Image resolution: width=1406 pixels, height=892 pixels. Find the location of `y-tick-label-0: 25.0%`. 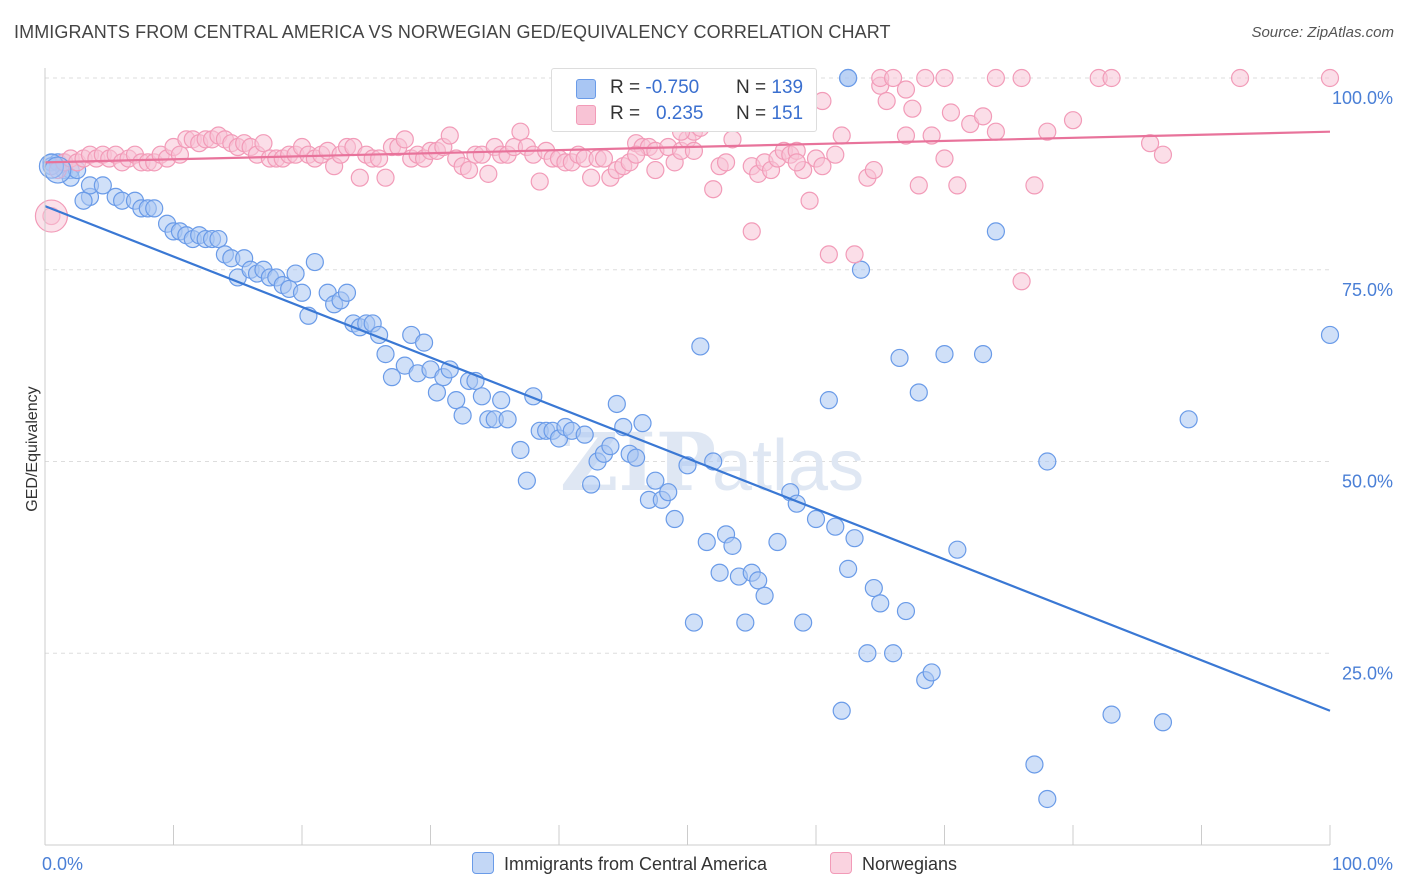

y-tick-label-0: 25.0% is located at coordinates (1367, 673).